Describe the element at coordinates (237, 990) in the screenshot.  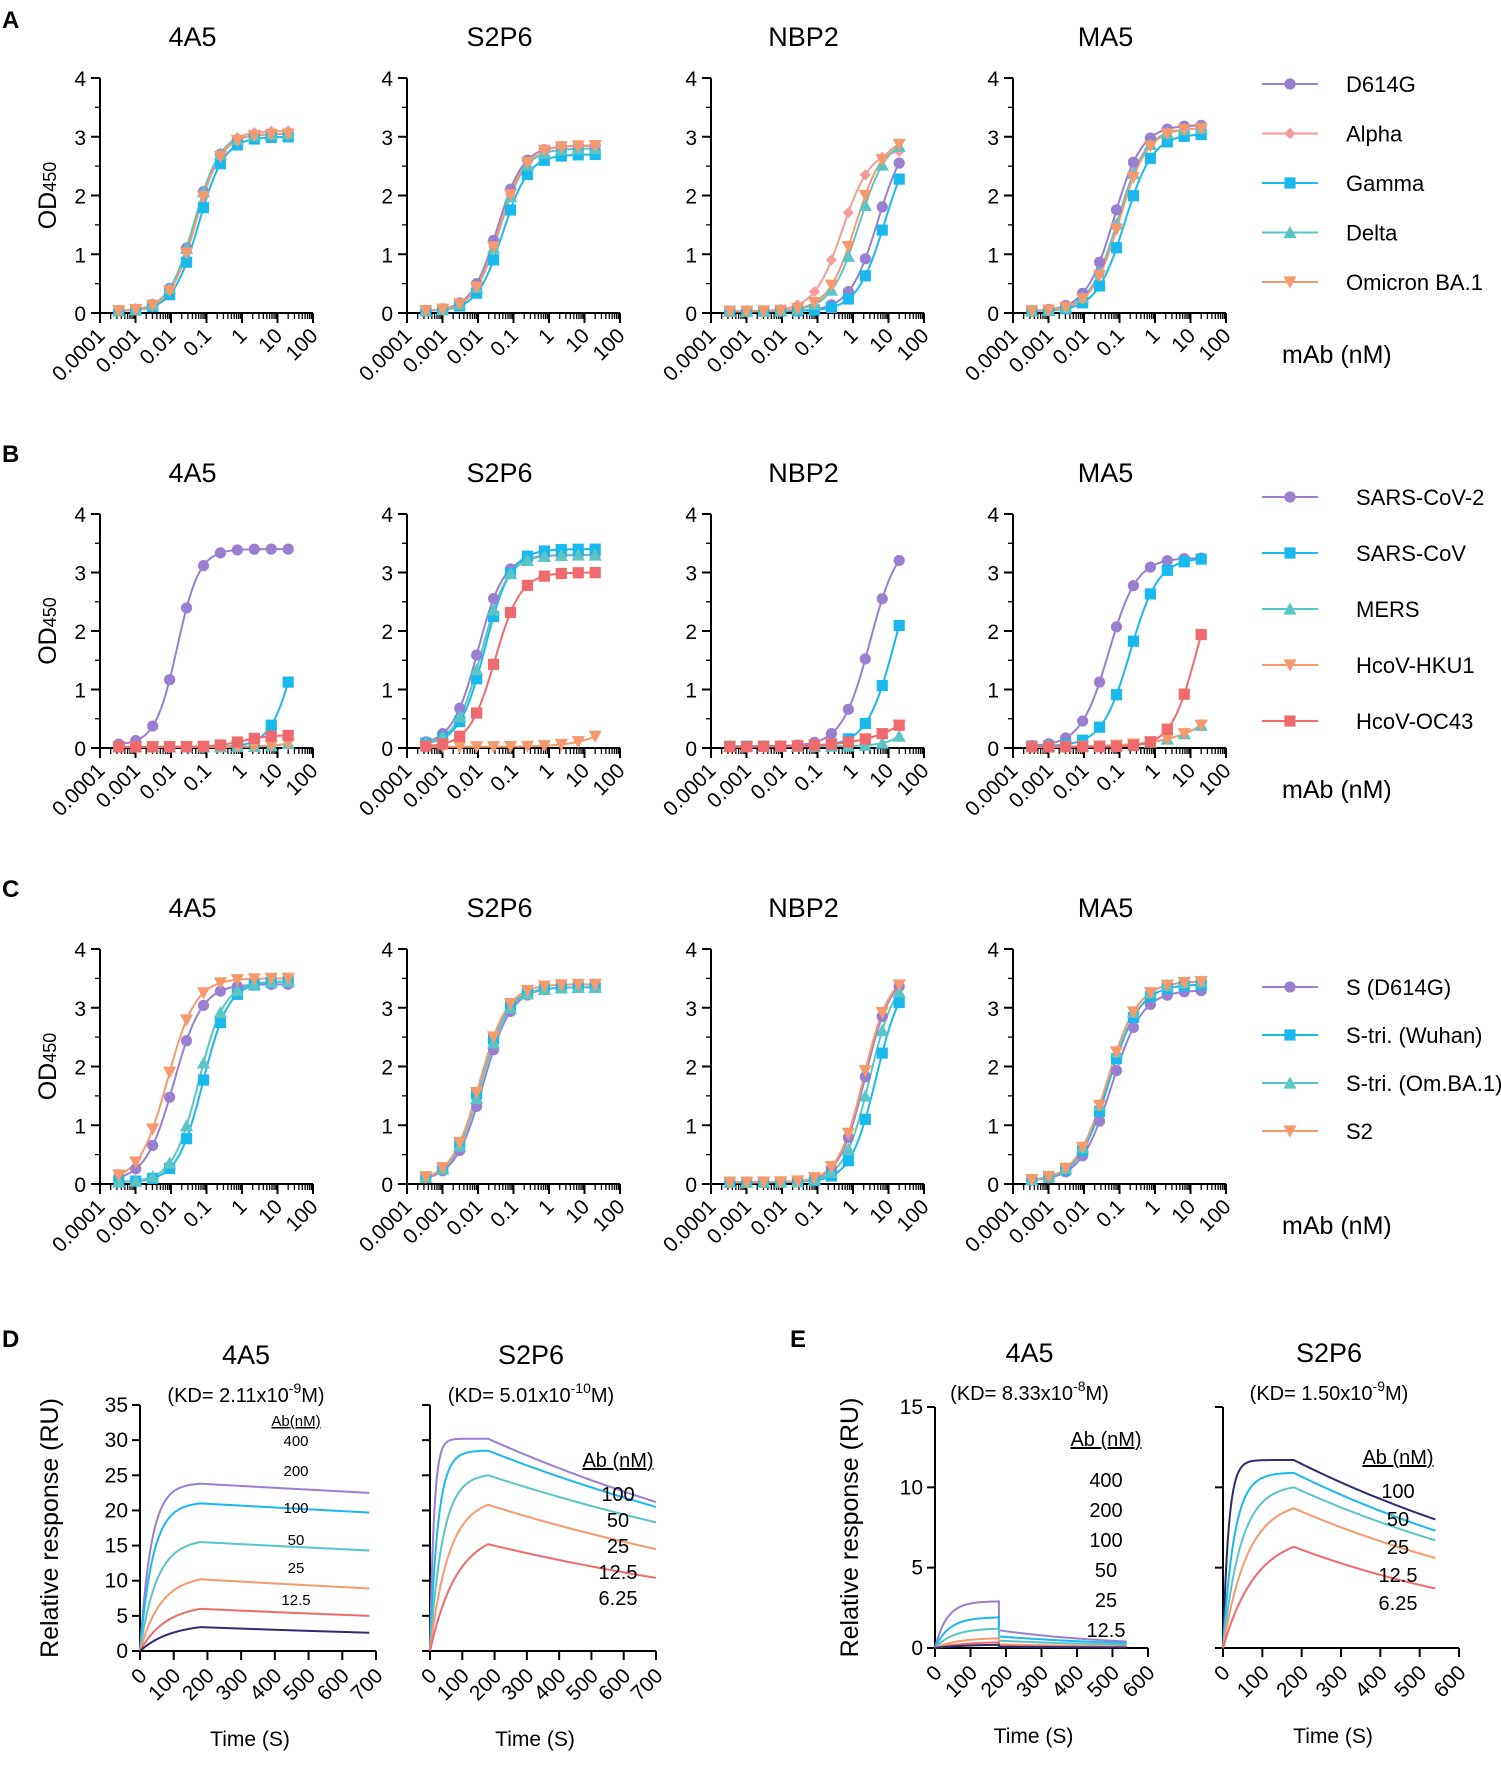
I see `point-S-tri. (Om.BA.1)` at that location.